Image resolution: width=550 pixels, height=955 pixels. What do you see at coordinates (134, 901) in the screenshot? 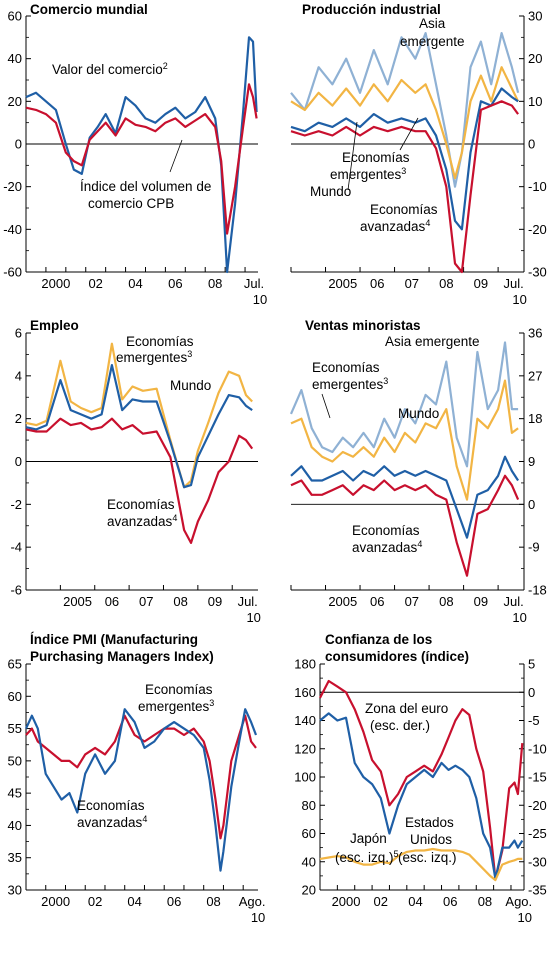
I see `x-tick-label: 04` at bounding box center [134, 901].